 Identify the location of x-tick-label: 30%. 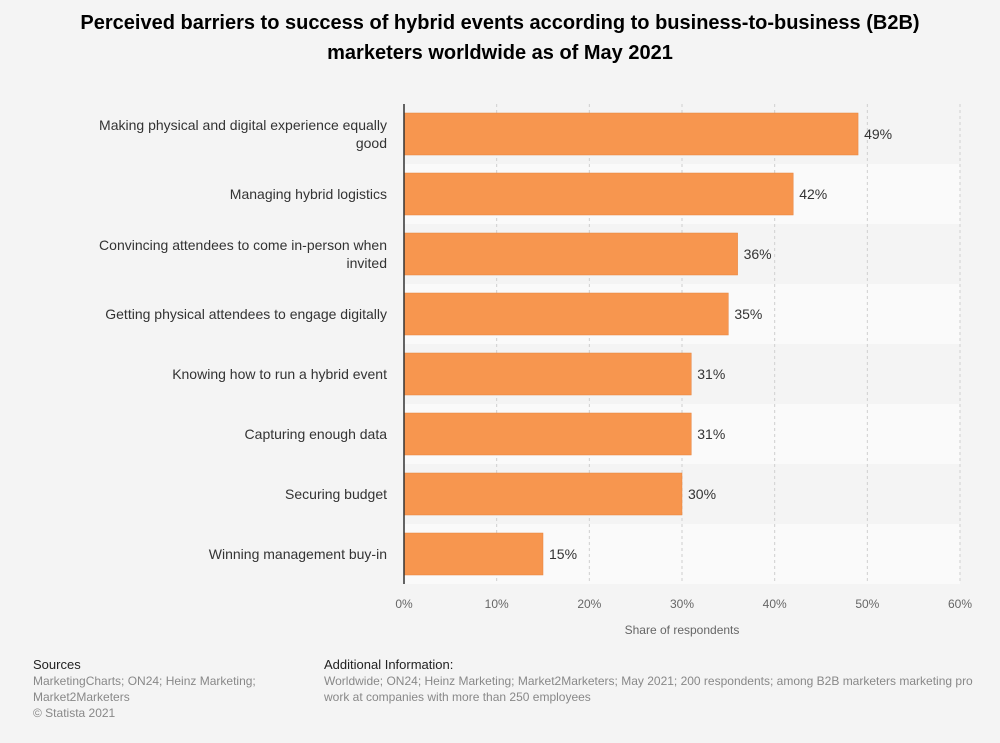
(682, 604).